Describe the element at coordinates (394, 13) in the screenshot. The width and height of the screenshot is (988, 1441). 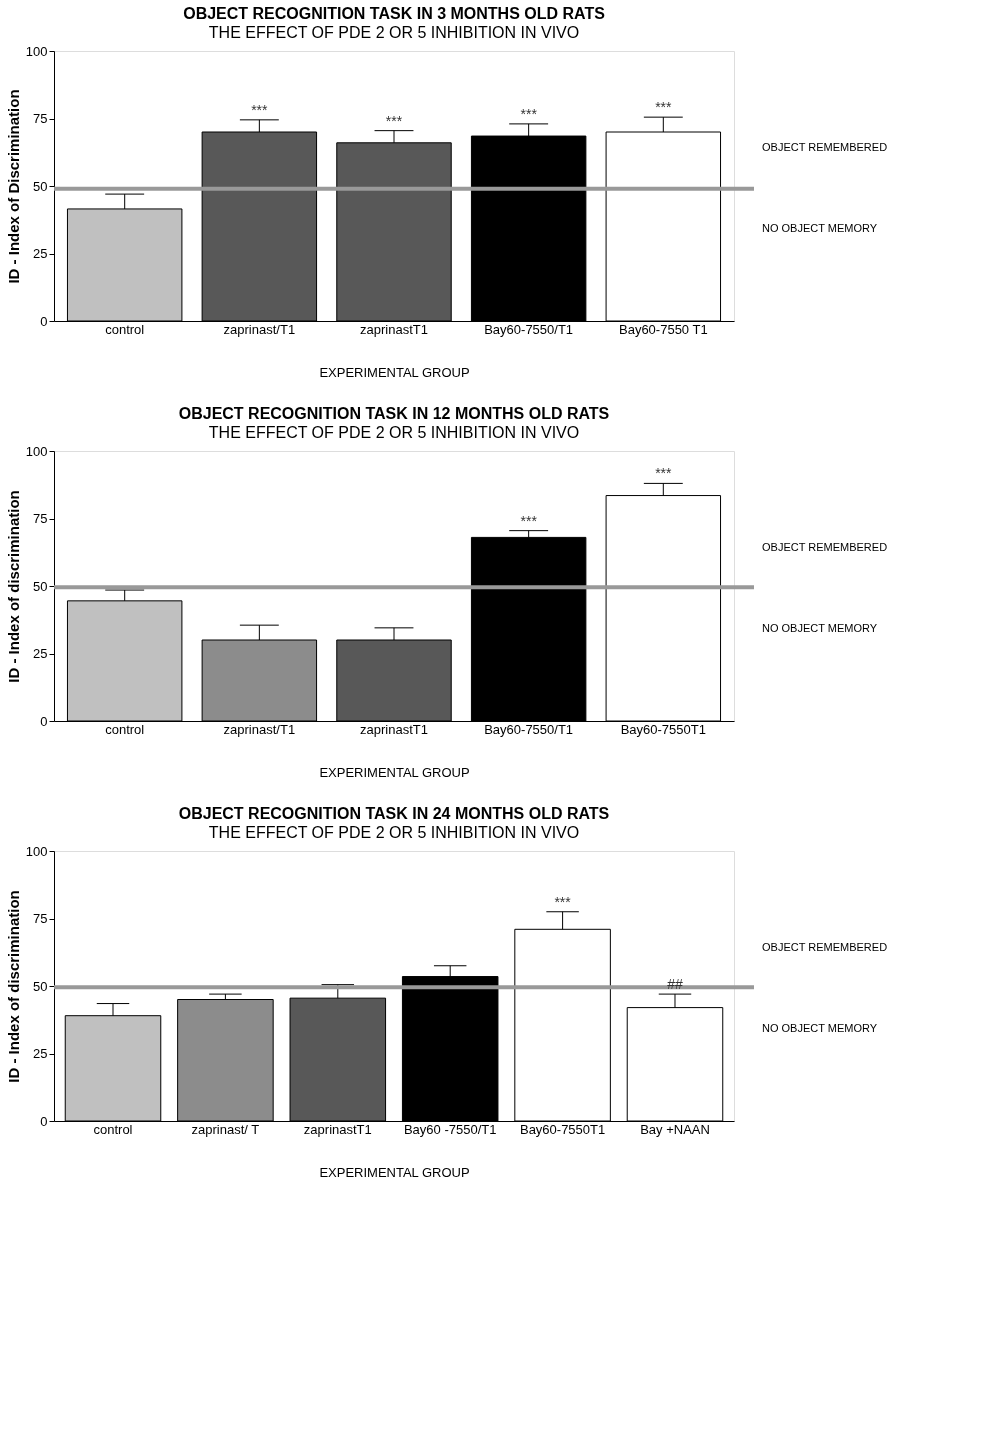
I see `chart-title: OBJECT RECOGNITION TASK IN 3 MONTHS OLD RATS` at that location.